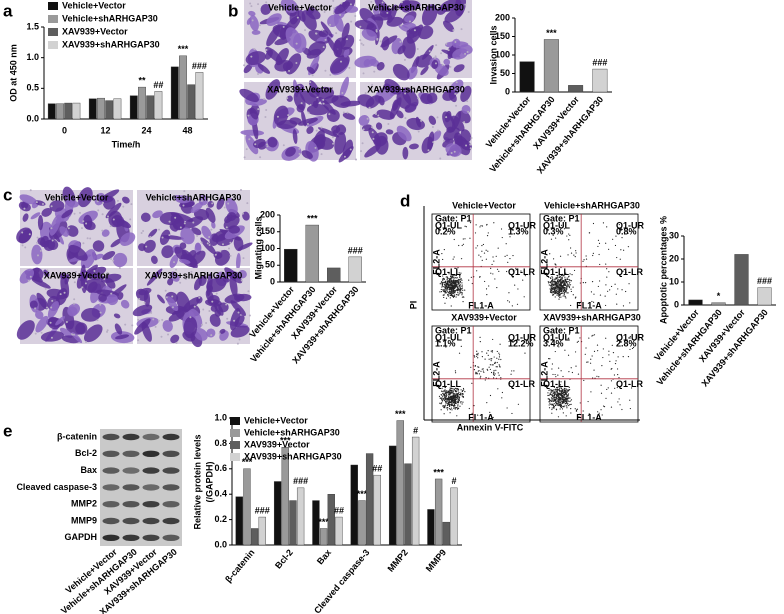  What do you see at coordinates (233, 10) in the screenshot?
I see `panel-letter: b` at bounding box center [233, 10].